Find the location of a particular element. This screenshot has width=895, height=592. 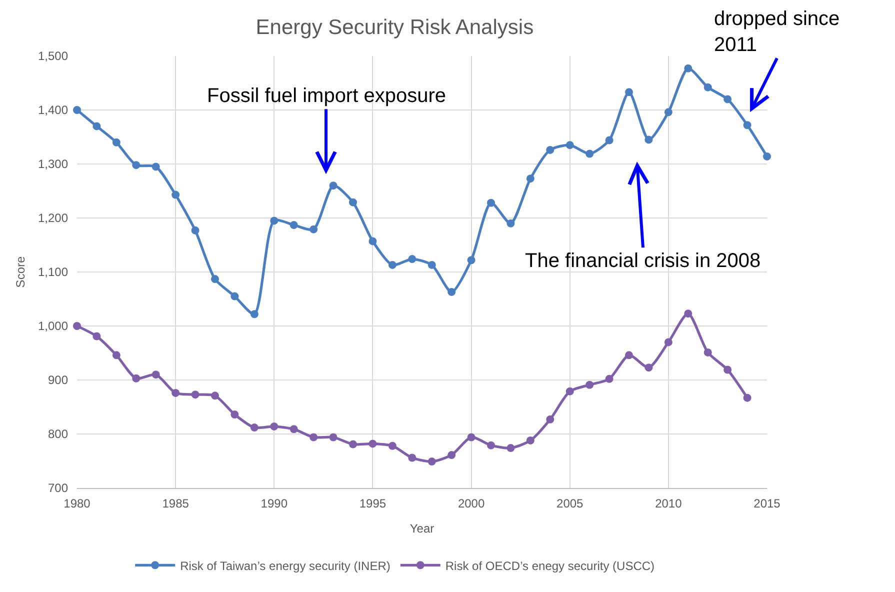

y-axis-title: Score is located at coordinates (20, 272).